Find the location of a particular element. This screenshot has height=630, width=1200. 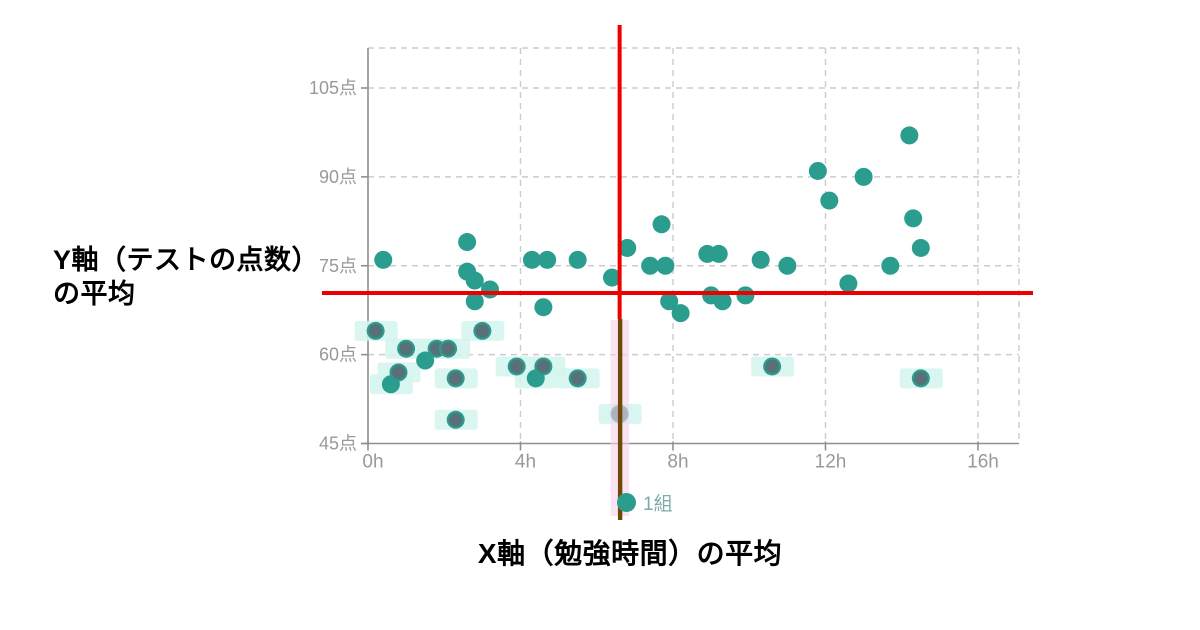

x-tick-label: 16h is located at coordinates (983, 462).